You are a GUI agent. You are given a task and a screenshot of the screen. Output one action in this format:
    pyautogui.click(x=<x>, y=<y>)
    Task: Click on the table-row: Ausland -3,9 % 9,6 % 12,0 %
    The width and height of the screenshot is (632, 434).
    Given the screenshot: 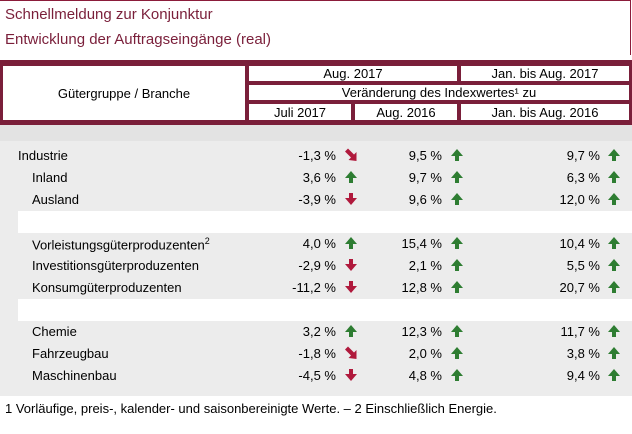 What is the action you would take?
    pyautogui.click(x=316, y=200)
    